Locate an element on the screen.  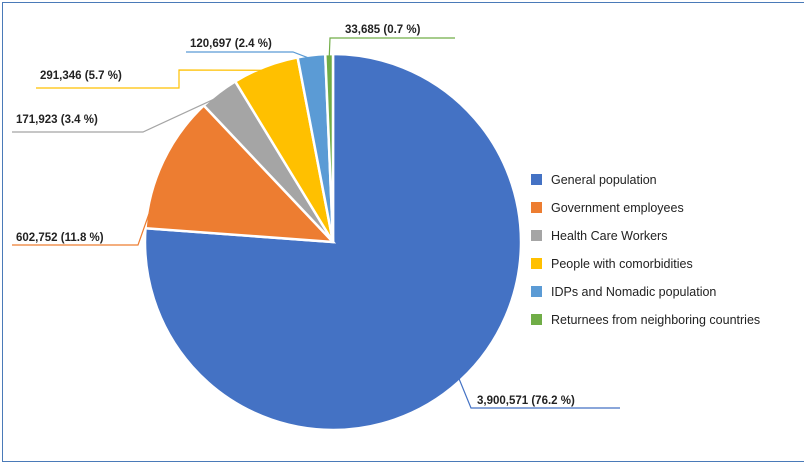
legend-swatch-idps-and-nomadic-population is located at coordinates (536, 291).